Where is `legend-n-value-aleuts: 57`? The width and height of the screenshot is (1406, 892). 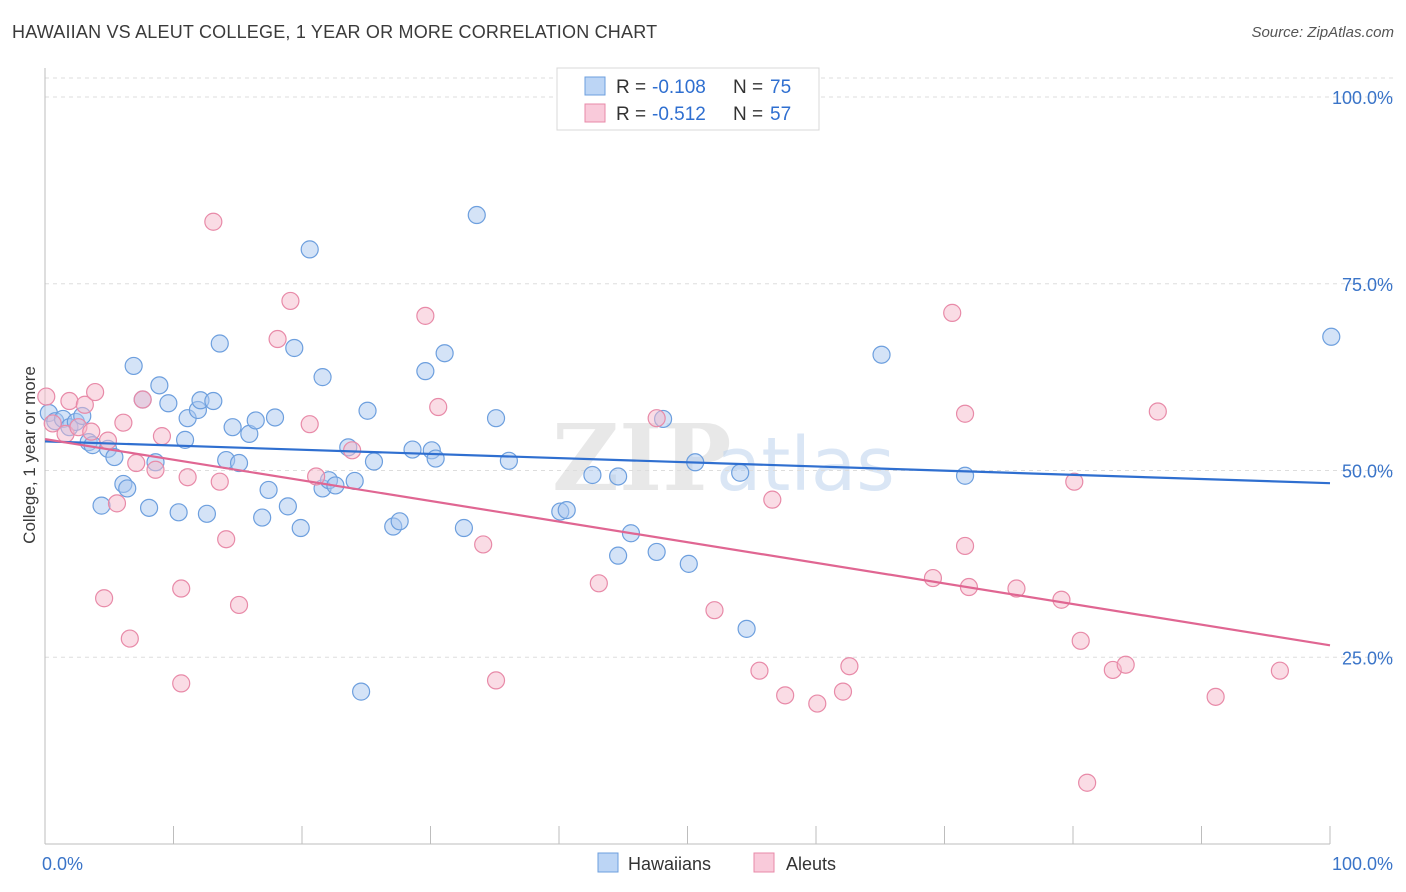 legend-n-value-aleuts: 57 is located at coordinates (780, 114).